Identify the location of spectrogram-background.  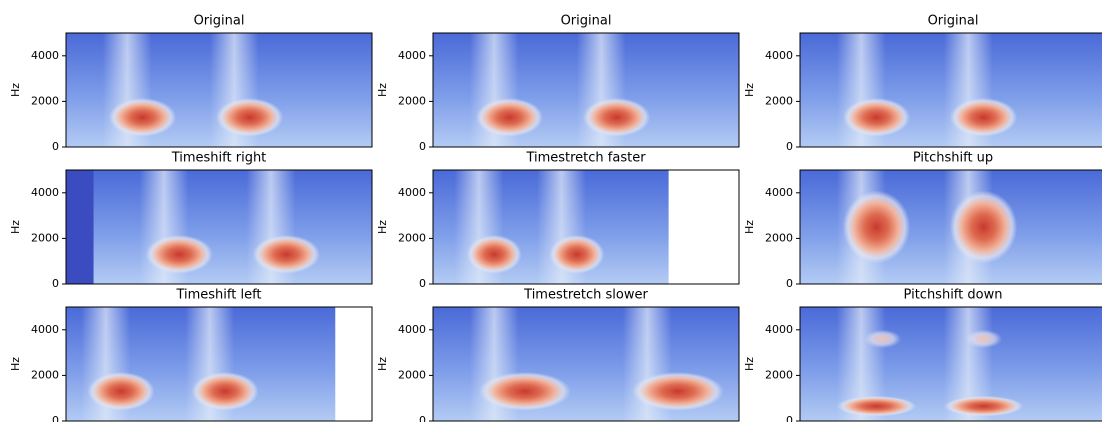
(219, 227).